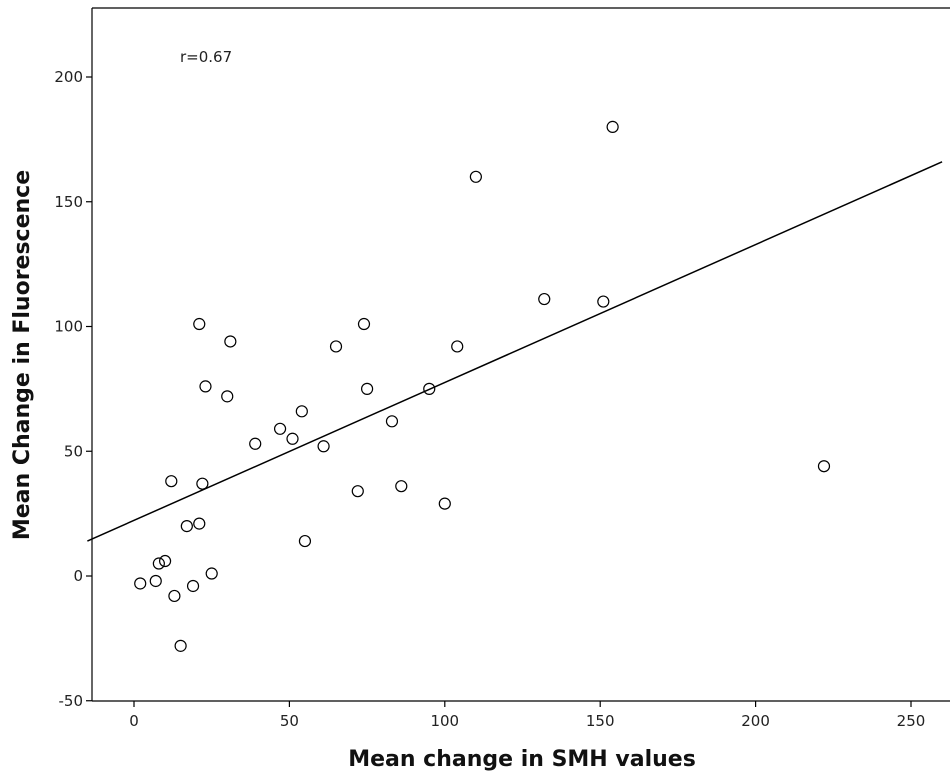 The image size is (950, 778). I want to click on x-tick-label: 100, so click(444, 721).